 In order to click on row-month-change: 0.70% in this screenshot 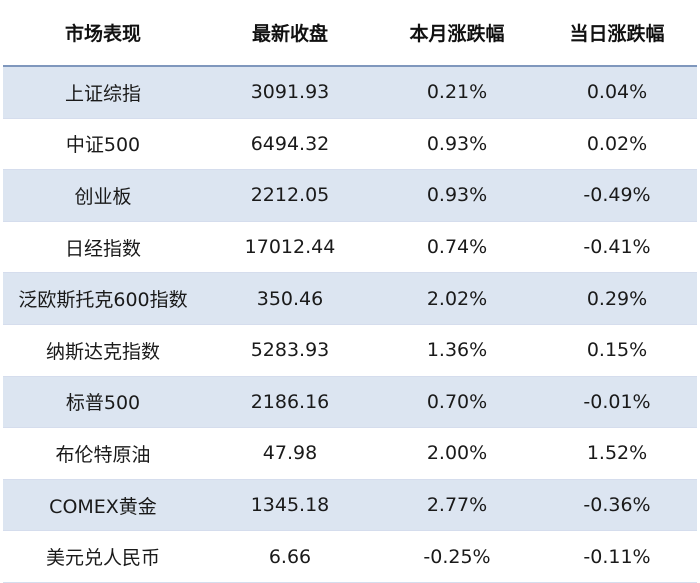, I will do `click(457, 401)`.